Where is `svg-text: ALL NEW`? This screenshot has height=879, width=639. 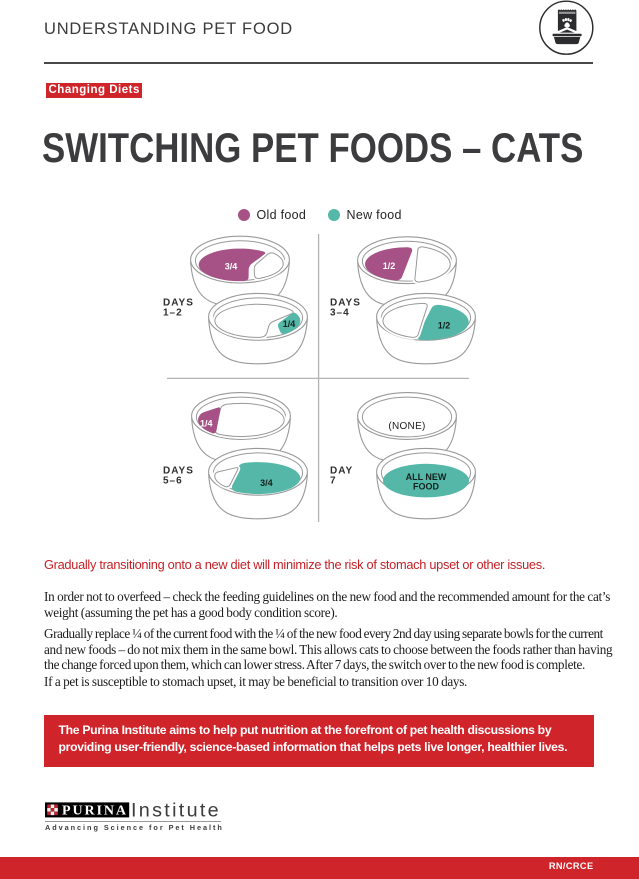
svg-text: ALL NEW is located at coordinates (426, 477).